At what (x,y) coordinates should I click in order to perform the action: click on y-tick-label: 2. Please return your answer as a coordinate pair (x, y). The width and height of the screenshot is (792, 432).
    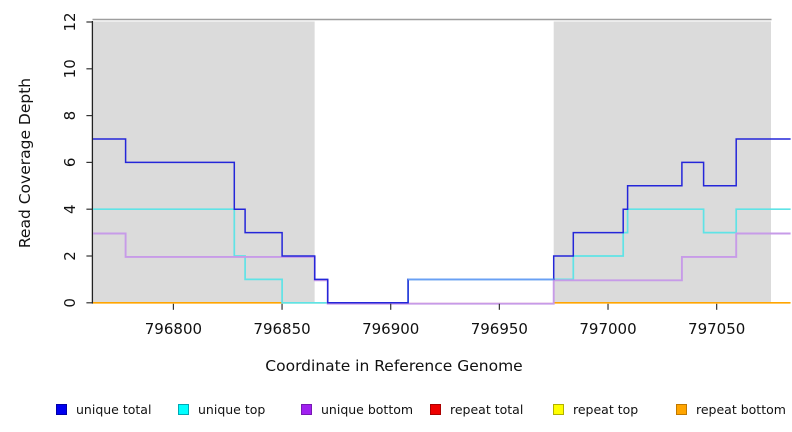
    Looking at the image, I should click on (70, 256).